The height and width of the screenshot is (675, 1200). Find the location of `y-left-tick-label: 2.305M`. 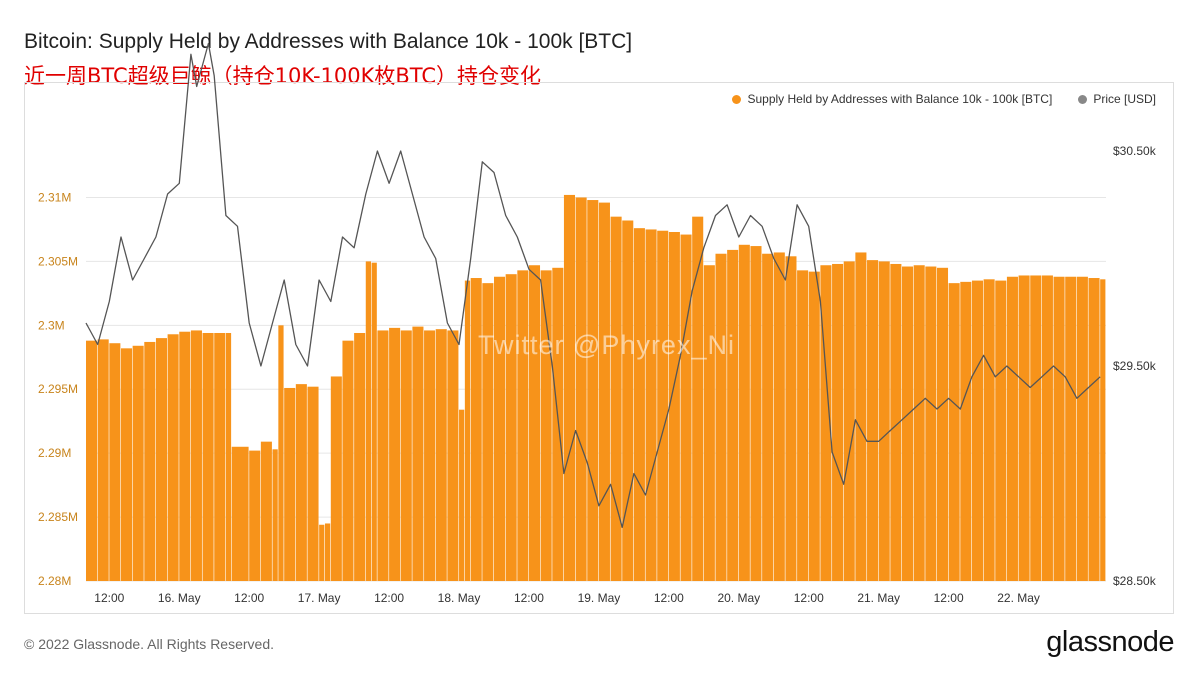

y-left-tick-label: 2.305M is located at coordinates (58, 261).